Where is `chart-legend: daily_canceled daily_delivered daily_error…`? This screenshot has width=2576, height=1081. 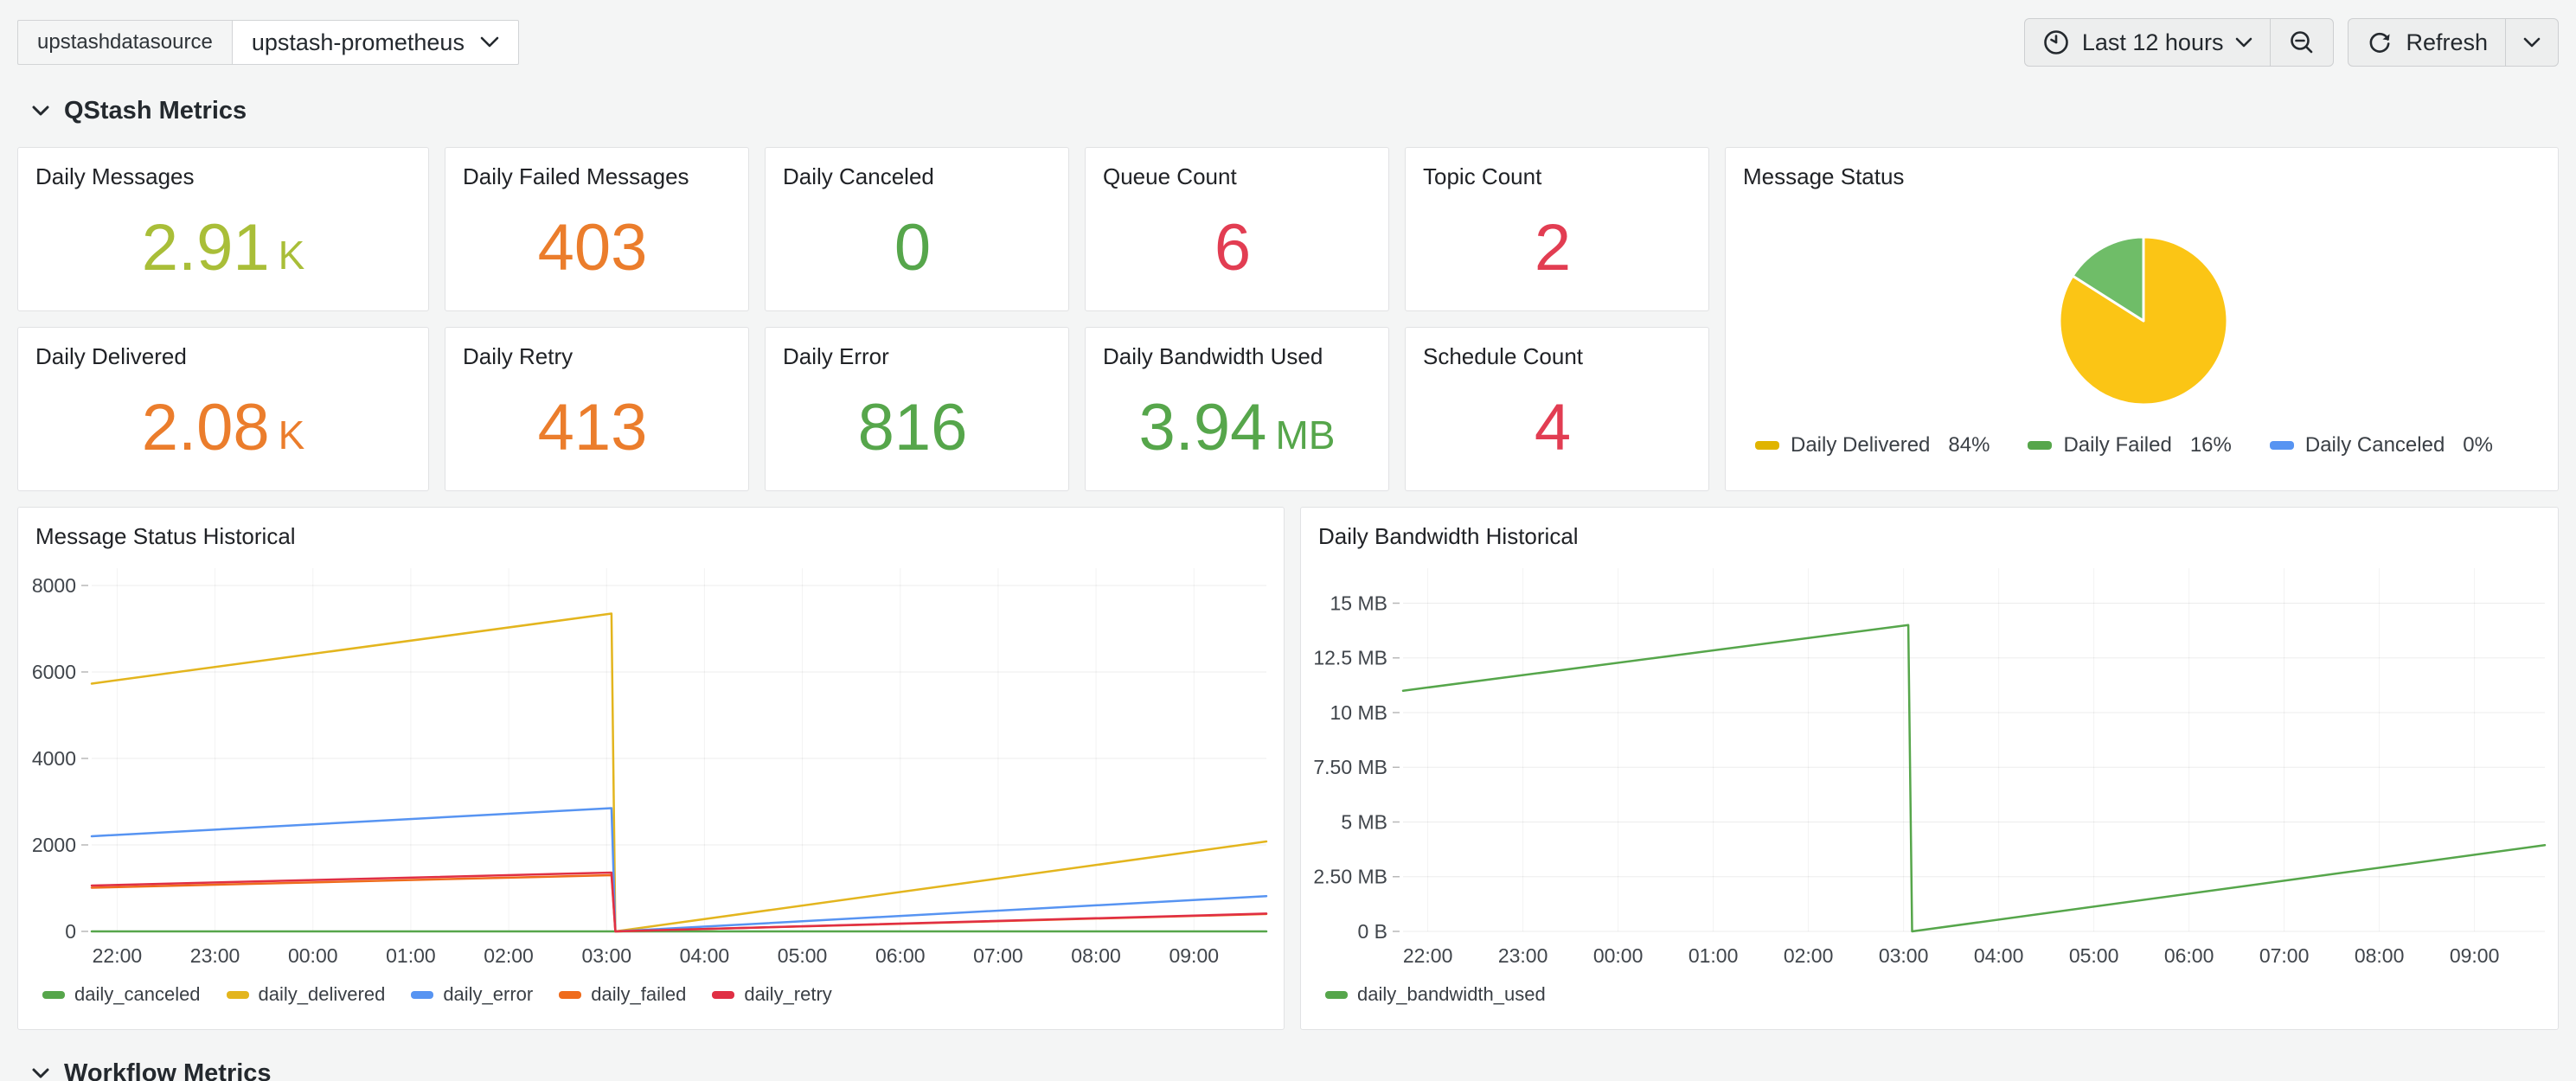
chart-legend: daily_canceled daily_delivered daily_error… is located at coordinates (437, 995).